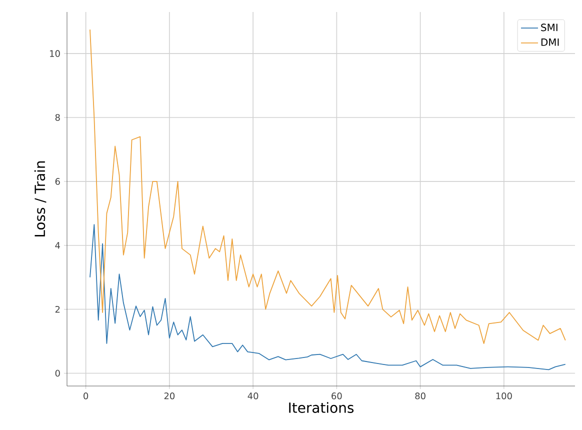 The width and height of the screenshot is (582, 430). Describe the element at coordinates (86, 396) in the screenshot. I see `x-tick-label: 0` at that location.